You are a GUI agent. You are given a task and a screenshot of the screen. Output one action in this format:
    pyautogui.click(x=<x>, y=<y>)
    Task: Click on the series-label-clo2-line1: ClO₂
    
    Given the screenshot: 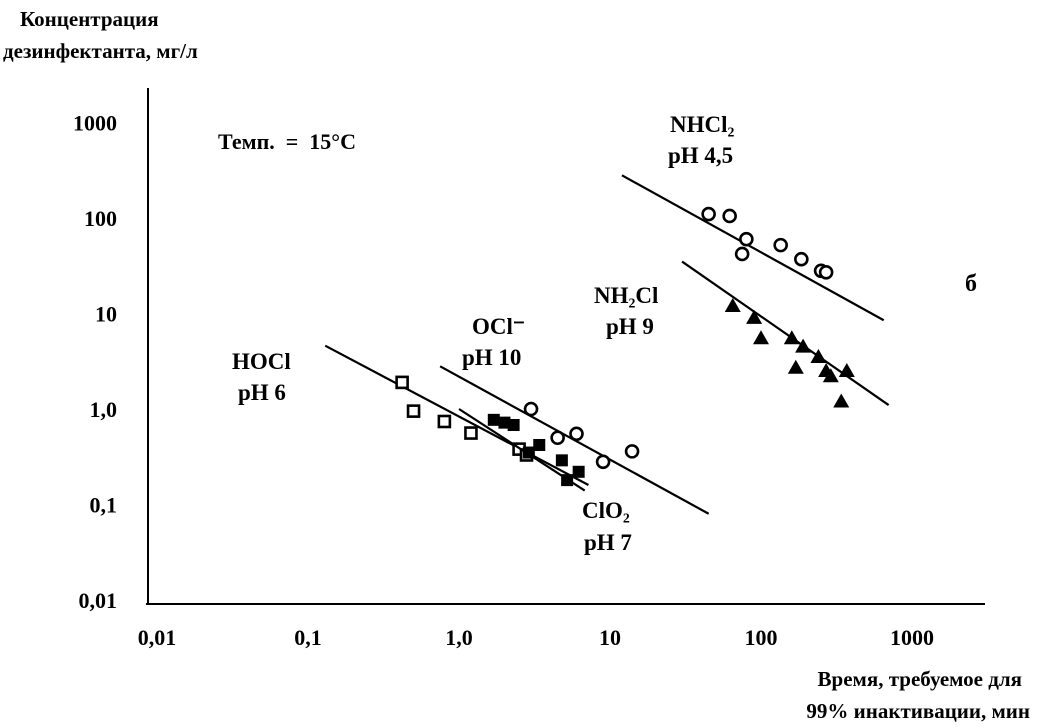 What is the action you would take?
    pyautogui.click(x=606, y=510)
    